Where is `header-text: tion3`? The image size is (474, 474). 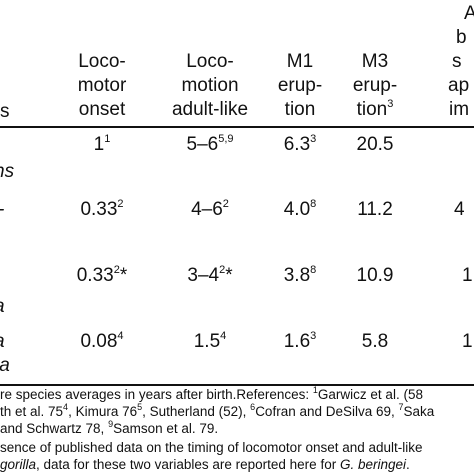
header-text: tion3 is located at coordinates (375, 109).